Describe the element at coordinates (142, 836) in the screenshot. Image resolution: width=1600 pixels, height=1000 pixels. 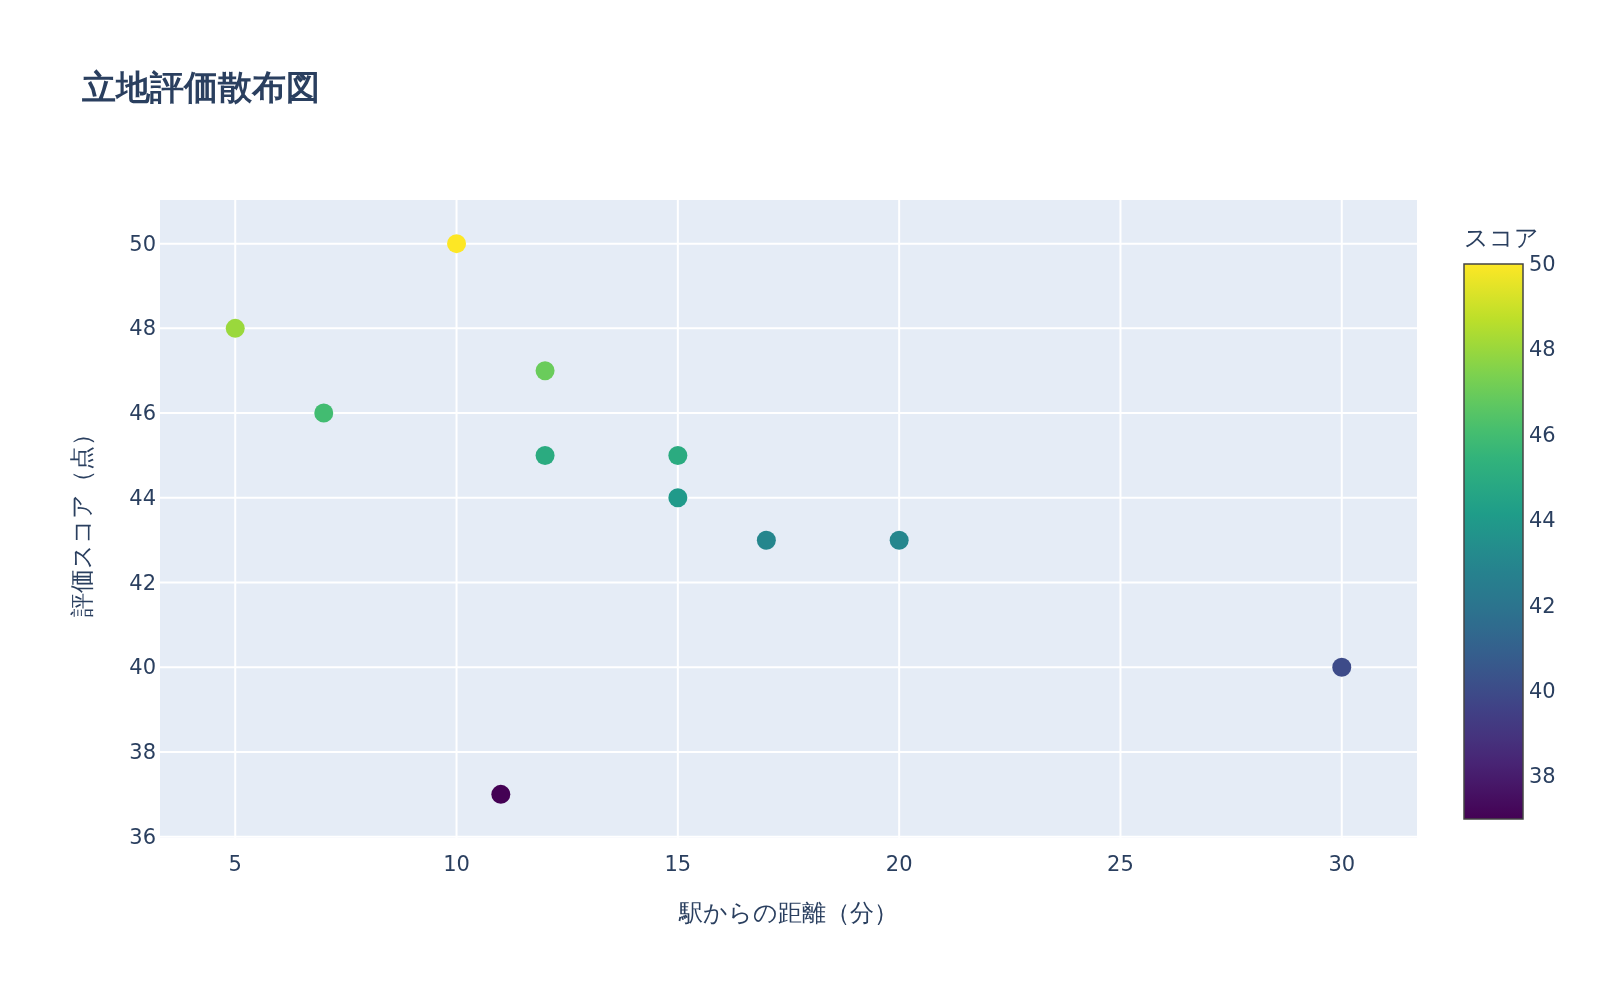
I see `y-tick-label: 36` at that location.